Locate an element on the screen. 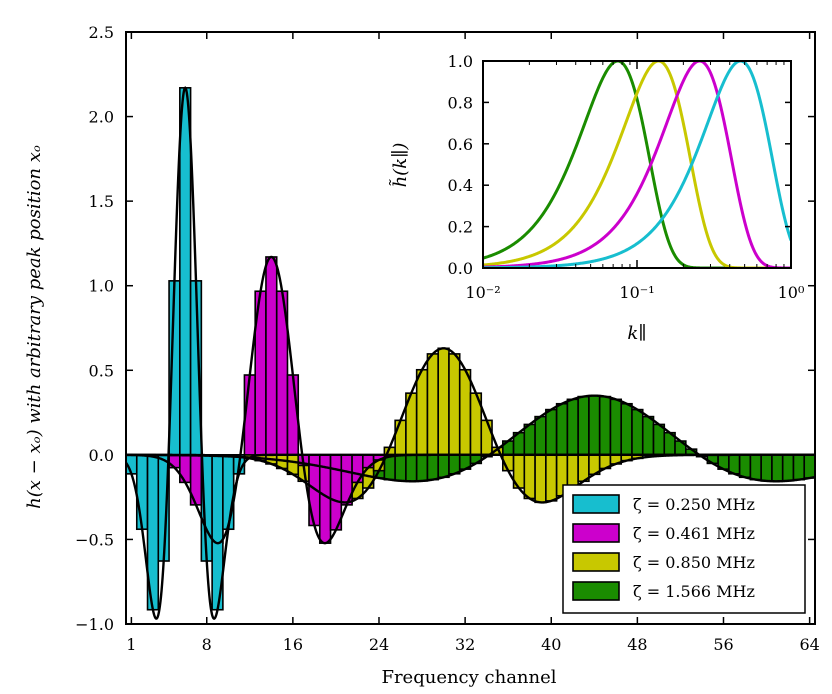  x-tick-label-40: 40 is located at coordinates (551, 644).